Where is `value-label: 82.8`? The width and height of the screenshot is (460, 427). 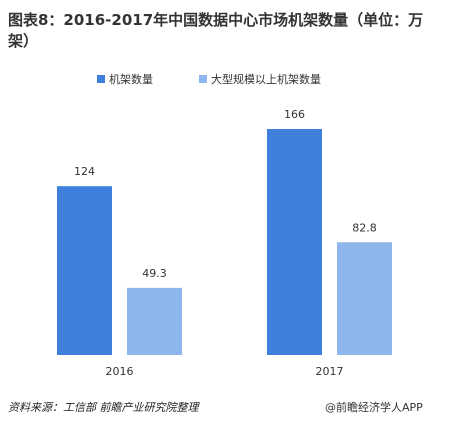
value-label: 82.8 is located at coordinates (364, 227).